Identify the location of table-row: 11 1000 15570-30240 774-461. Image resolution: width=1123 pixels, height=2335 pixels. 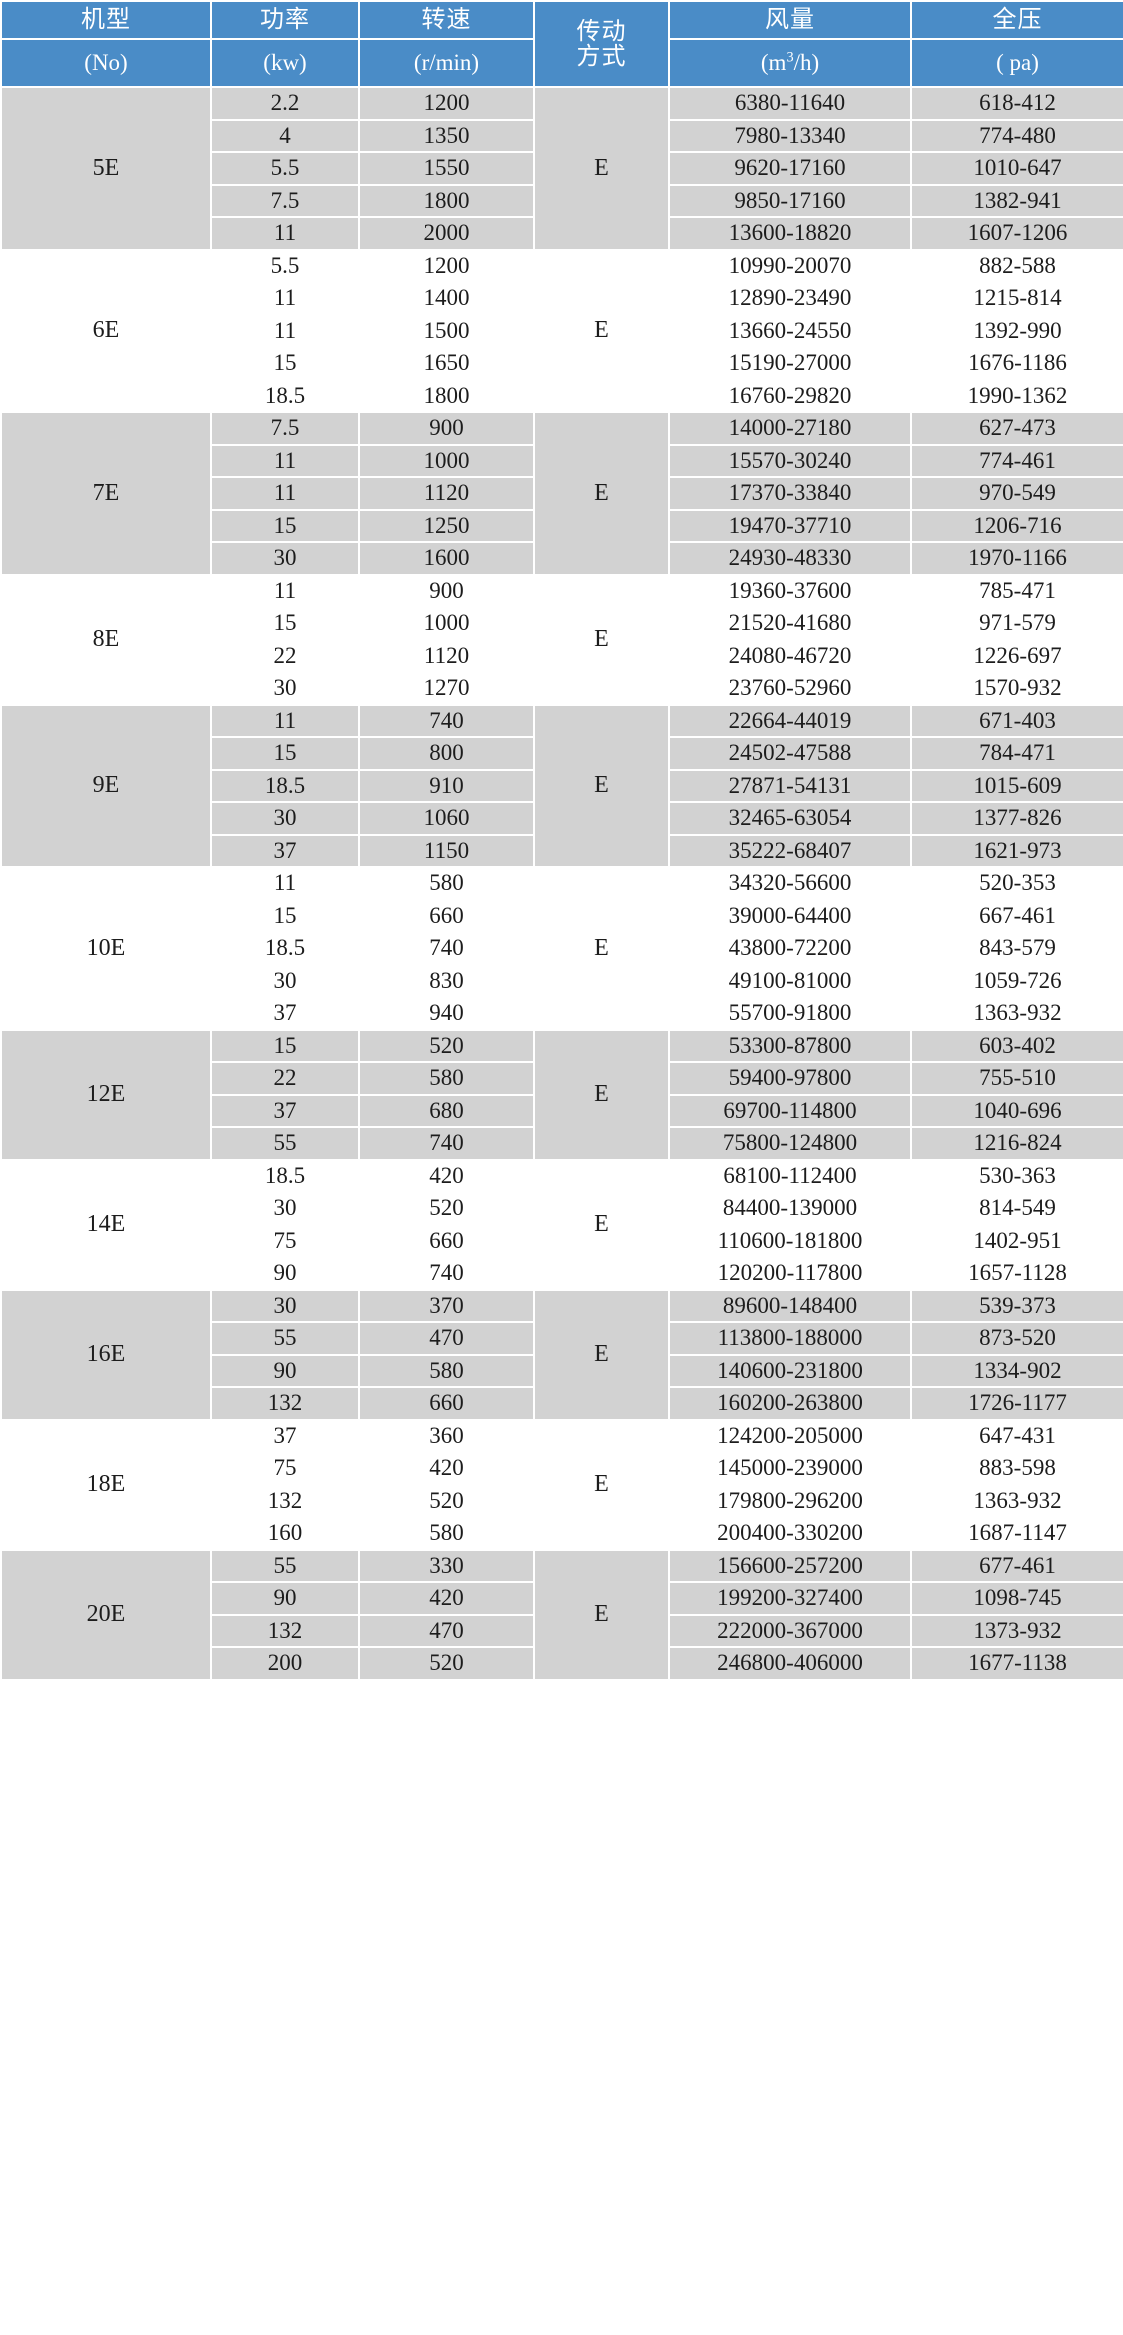
(562, 460).